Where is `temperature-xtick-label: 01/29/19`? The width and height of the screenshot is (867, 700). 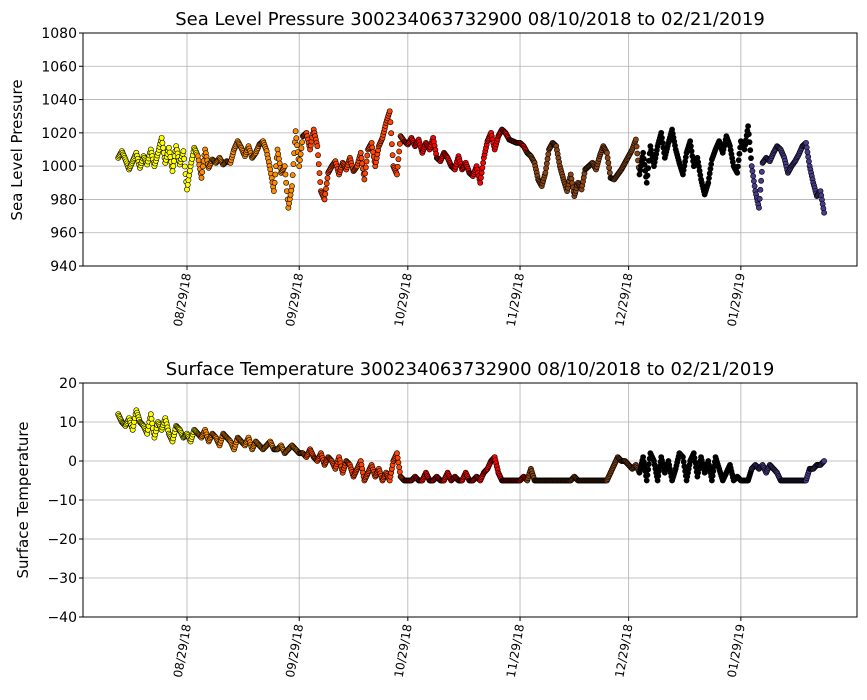
temperature-xtick-label: 01/29/19 is located at coordinates (736, 651).